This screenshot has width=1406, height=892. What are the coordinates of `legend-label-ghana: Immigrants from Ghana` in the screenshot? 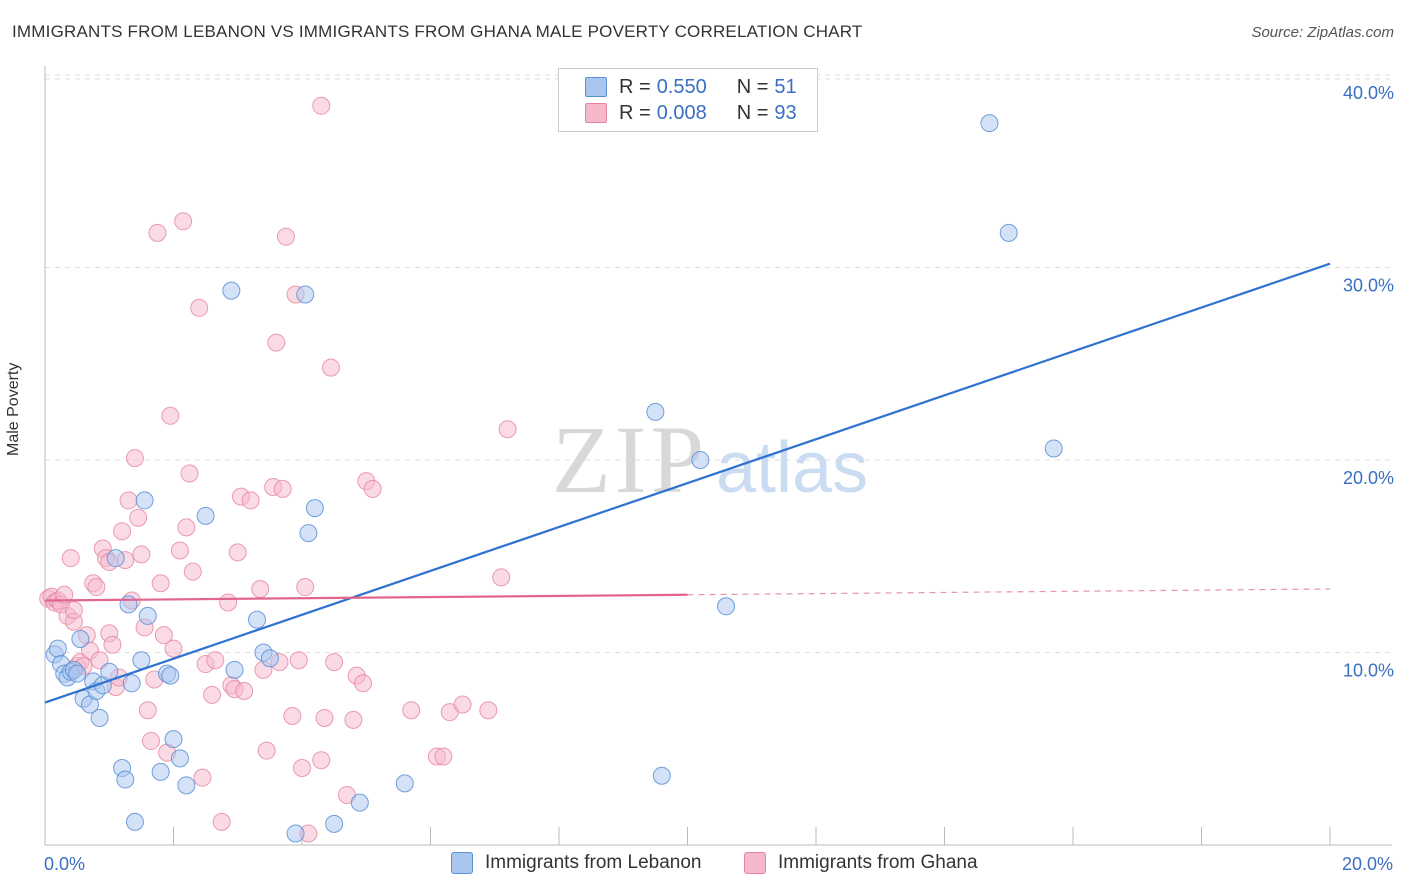 It's located at (878, 862).